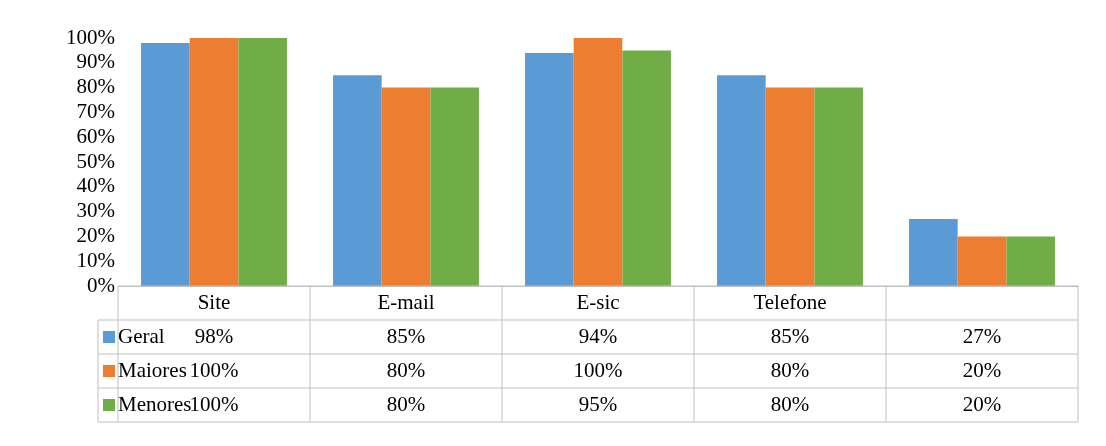 The image size is (1106, 446). I want to click on y-tick-label: 70%, so click(95, 110).